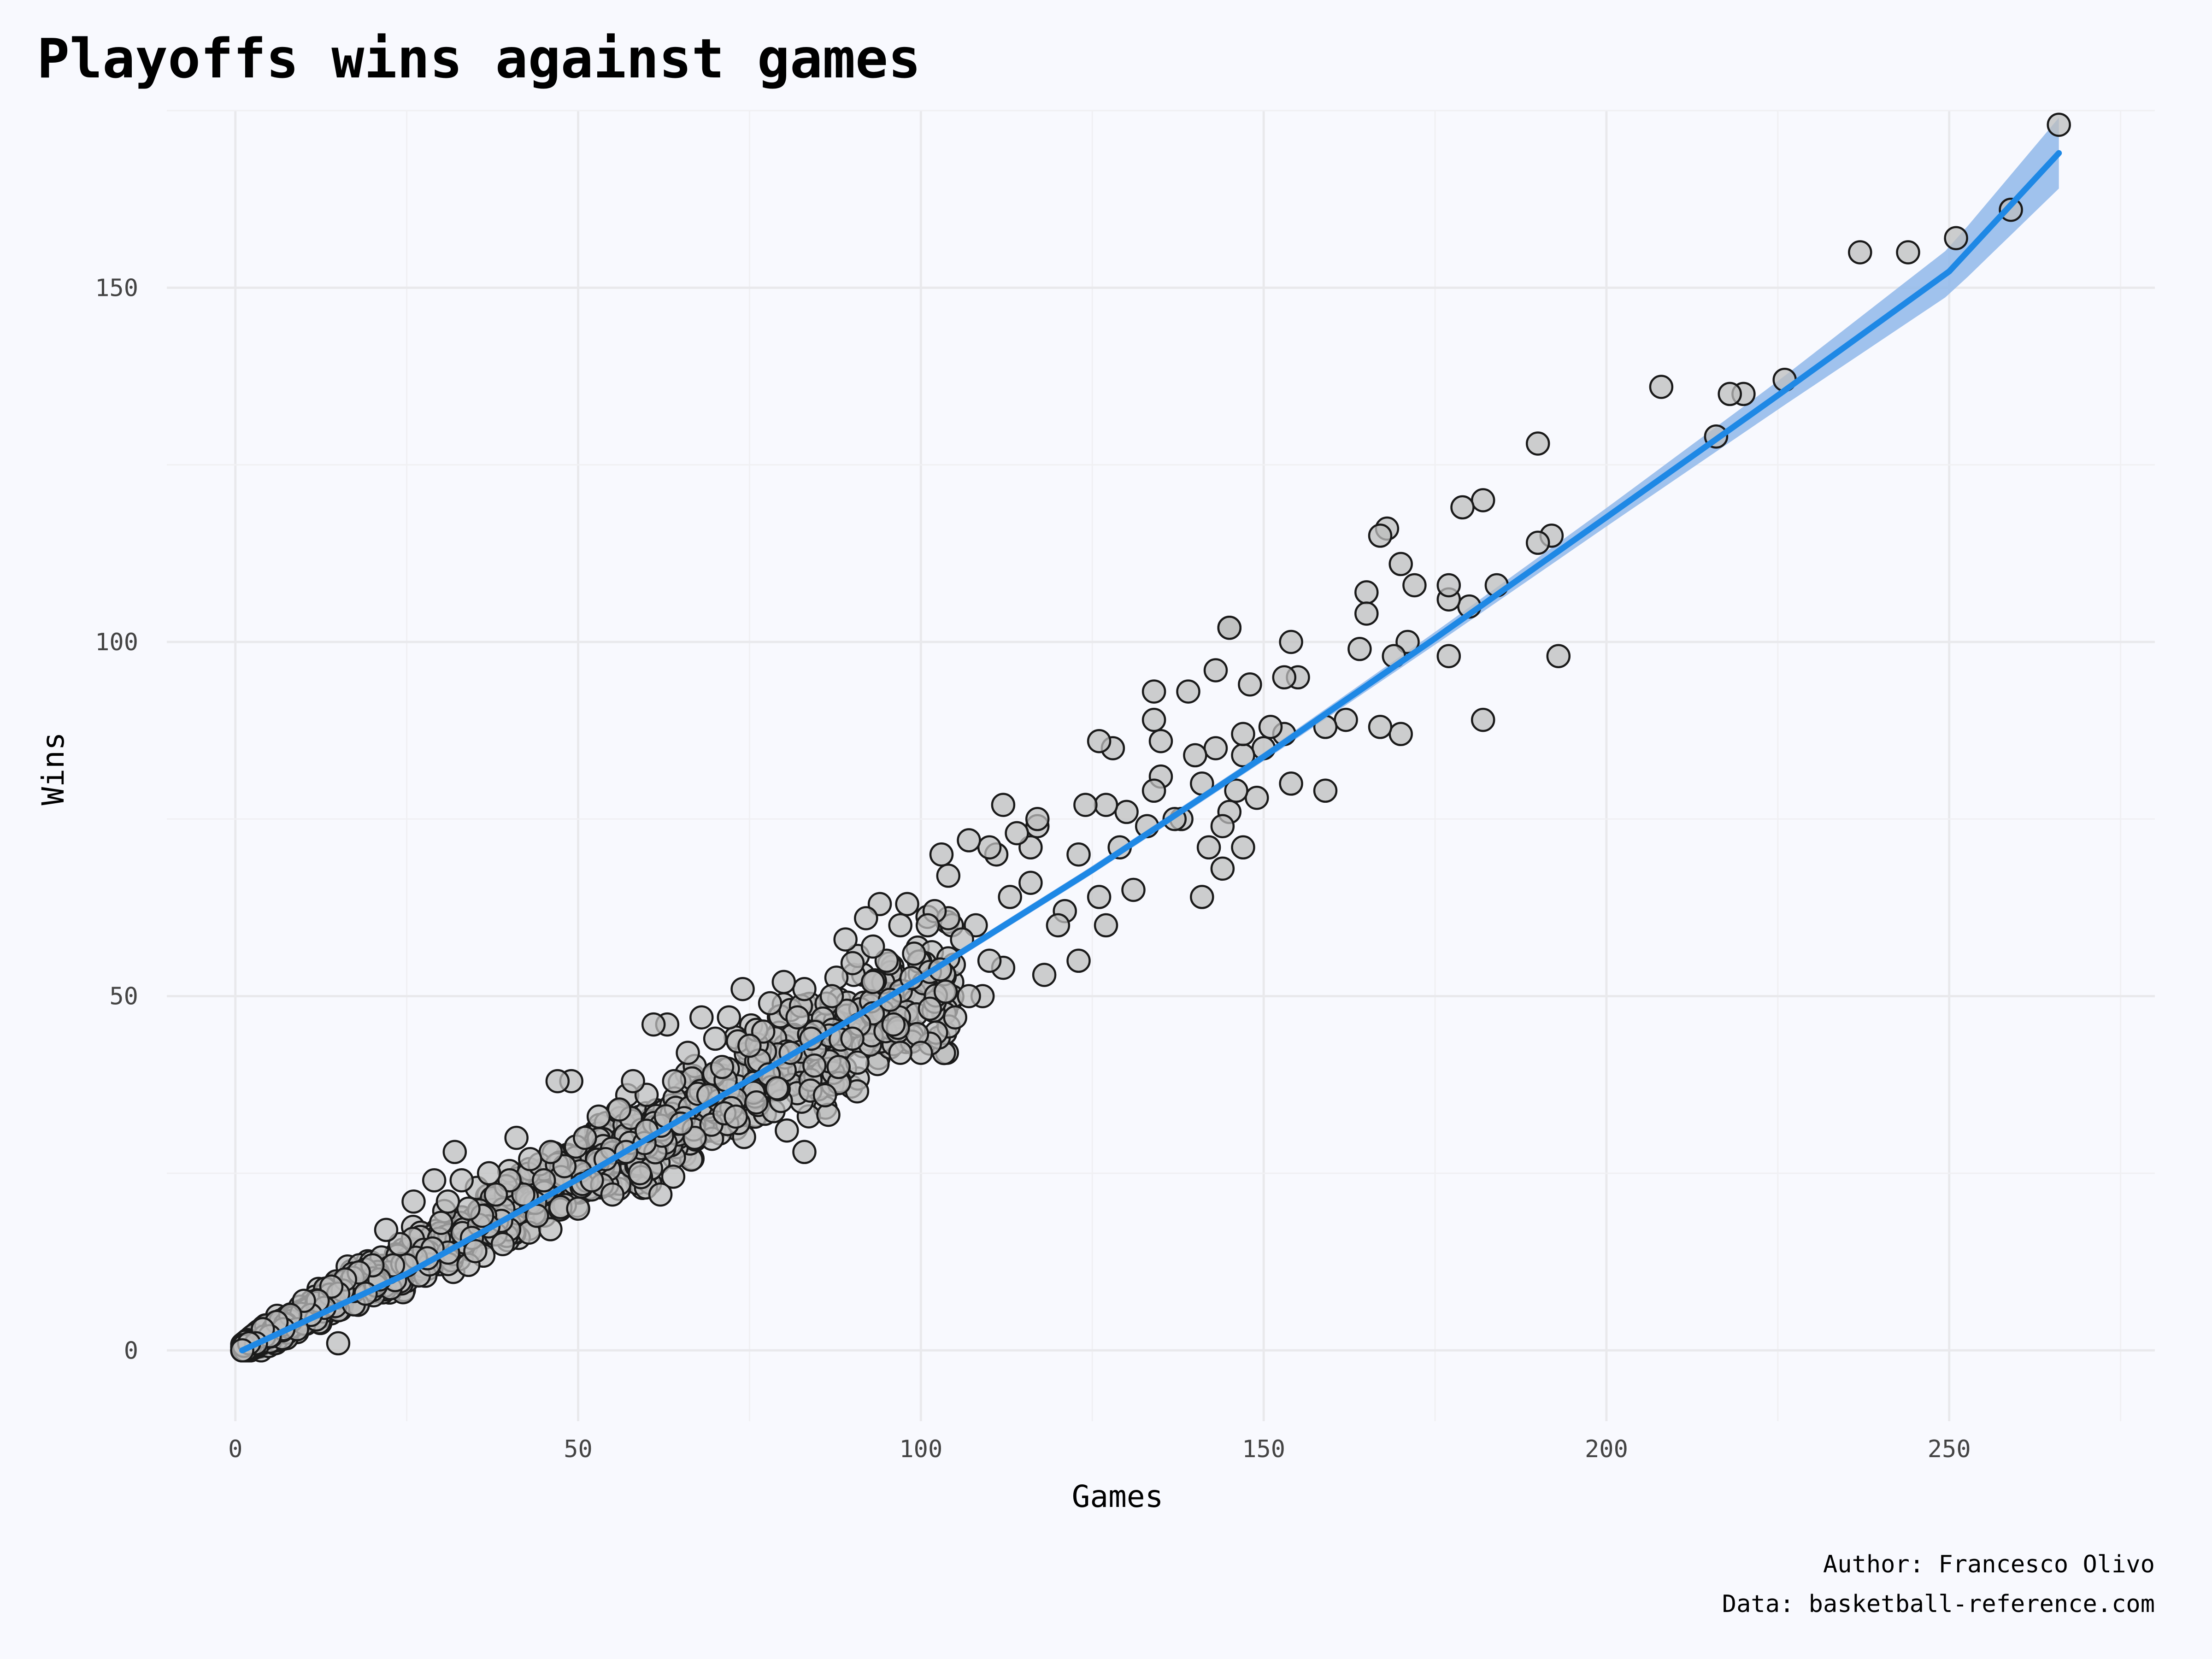 Image resolution: width=2212 pixels, height=1659 pixels. Describe the element at coordinates (1118, 1496) in the screenshot. I see `x-axis-label: Games` at that location.